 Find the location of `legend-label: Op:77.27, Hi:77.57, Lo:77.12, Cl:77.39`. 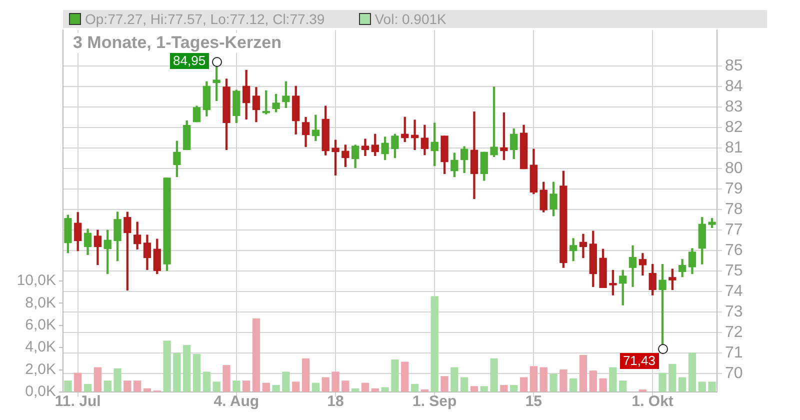

legend-label: Op:77.27, Hi:77.57, Lo:77.12, Cl:77.39 is located at coordinates (205, 19).